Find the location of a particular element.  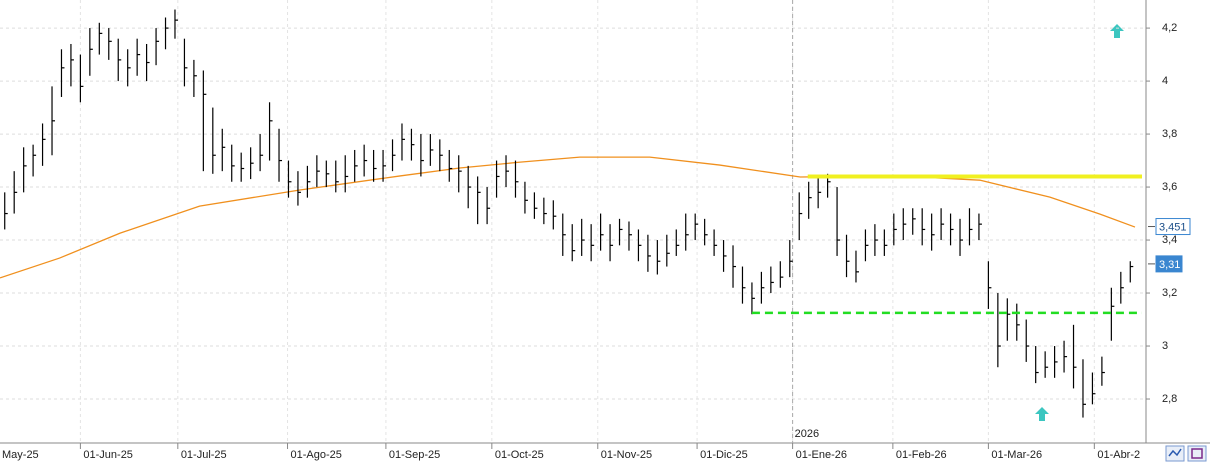

save-icon is located at coordinates (1197, 453).